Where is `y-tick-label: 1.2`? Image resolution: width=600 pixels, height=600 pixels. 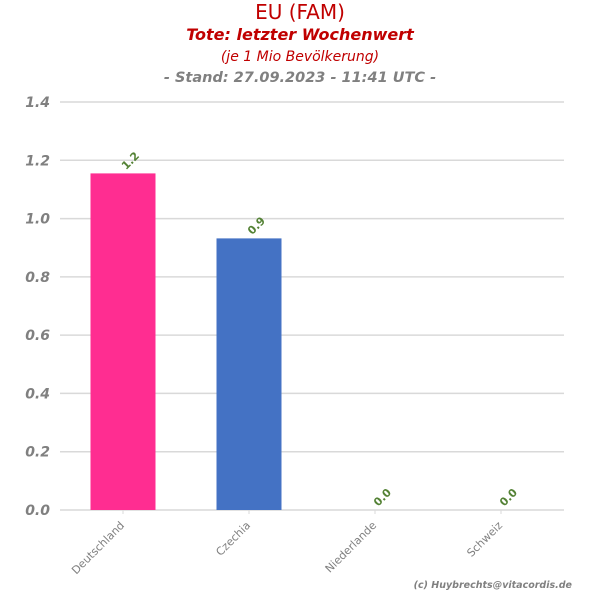
y-tick-label: 1.2 is located at coordinates (37, 161).